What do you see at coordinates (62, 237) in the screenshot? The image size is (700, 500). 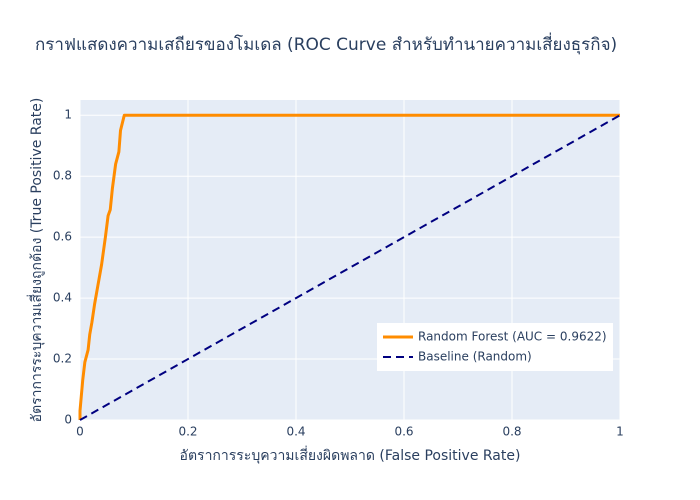 I see `y-tick-label: 0.6` at bounding box center [62, 237].